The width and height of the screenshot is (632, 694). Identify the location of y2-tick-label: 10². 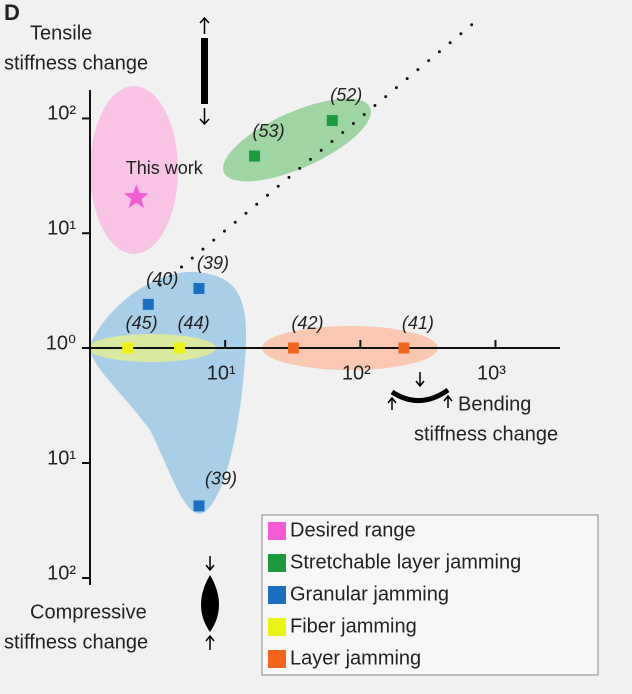
(61, 573).